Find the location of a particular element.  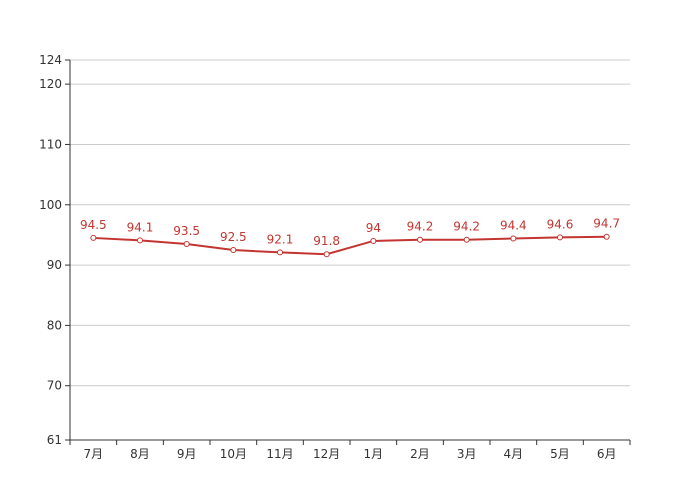

x-tick-label: 8月 is located at coordinates (140, 454).